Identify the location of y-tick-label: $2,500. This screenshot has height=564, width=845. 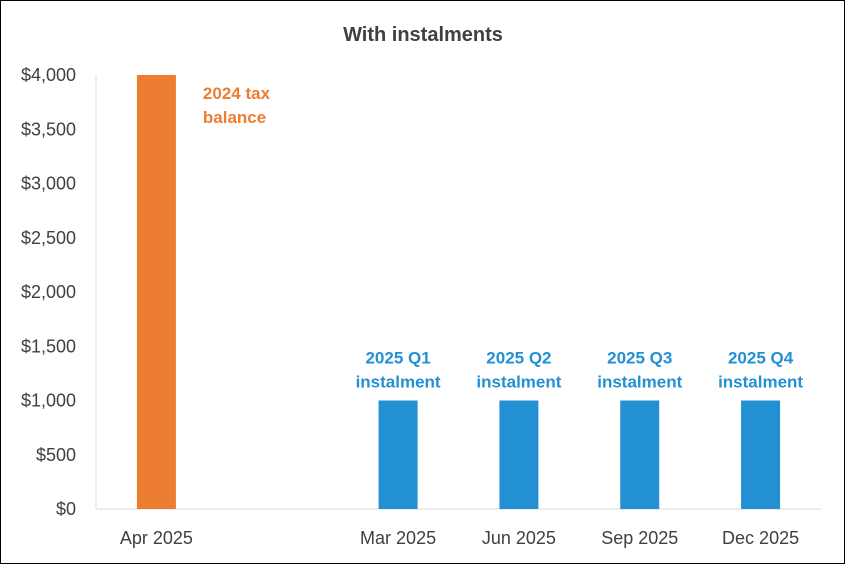
(48, 238).